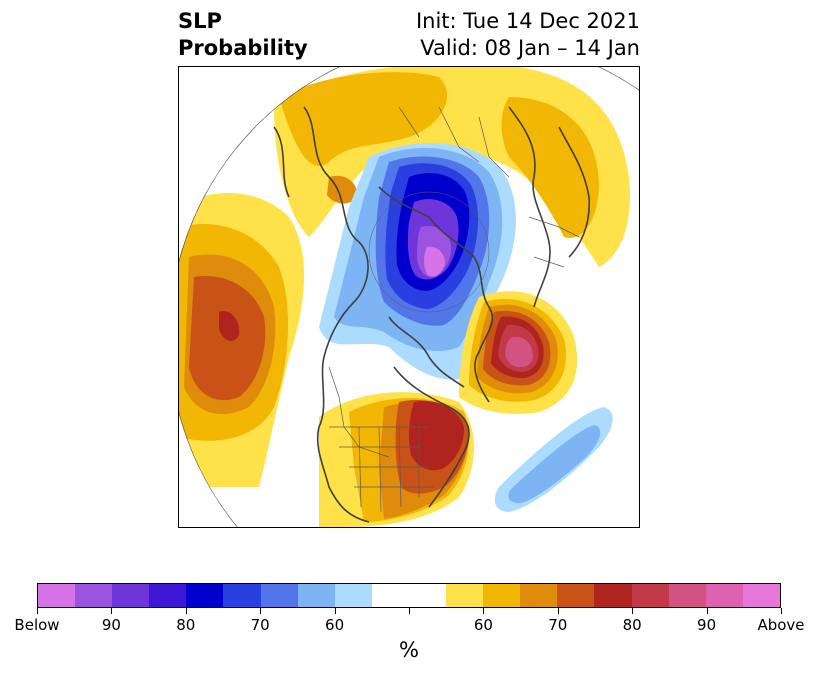 This screenshot has width=819, height=676. Describe the element at coordinates (229, 326) in the screenshot. I see `anomaly-pacific-core` at that location.